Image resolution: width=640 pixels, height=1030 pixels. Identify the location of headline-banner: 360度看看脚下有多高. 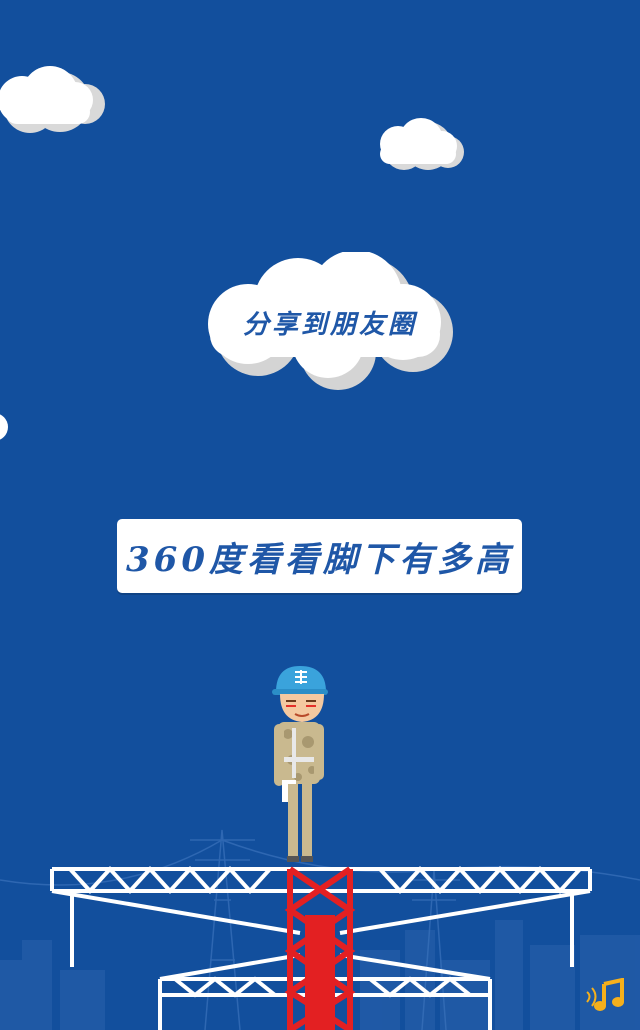
(319, 556).